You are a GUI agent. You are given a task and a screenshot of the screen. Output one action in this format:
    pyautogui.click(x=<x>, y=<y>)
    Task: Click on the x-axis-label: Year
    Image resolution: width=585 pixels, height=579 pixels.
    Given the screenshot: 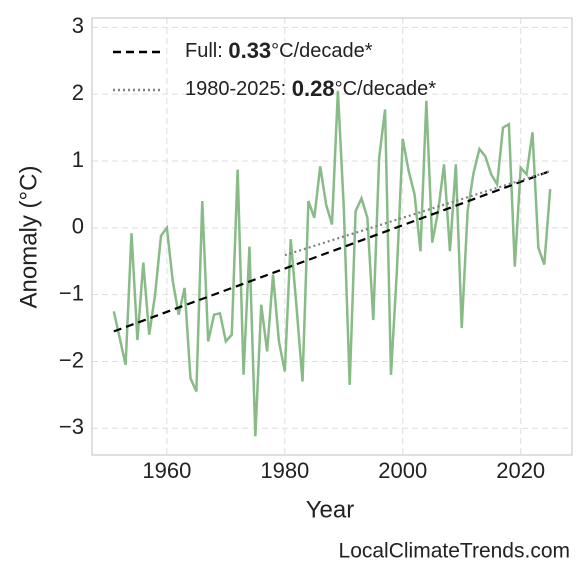 What is the action you would take?
    pyautogui.click(x=330, y=509)
    